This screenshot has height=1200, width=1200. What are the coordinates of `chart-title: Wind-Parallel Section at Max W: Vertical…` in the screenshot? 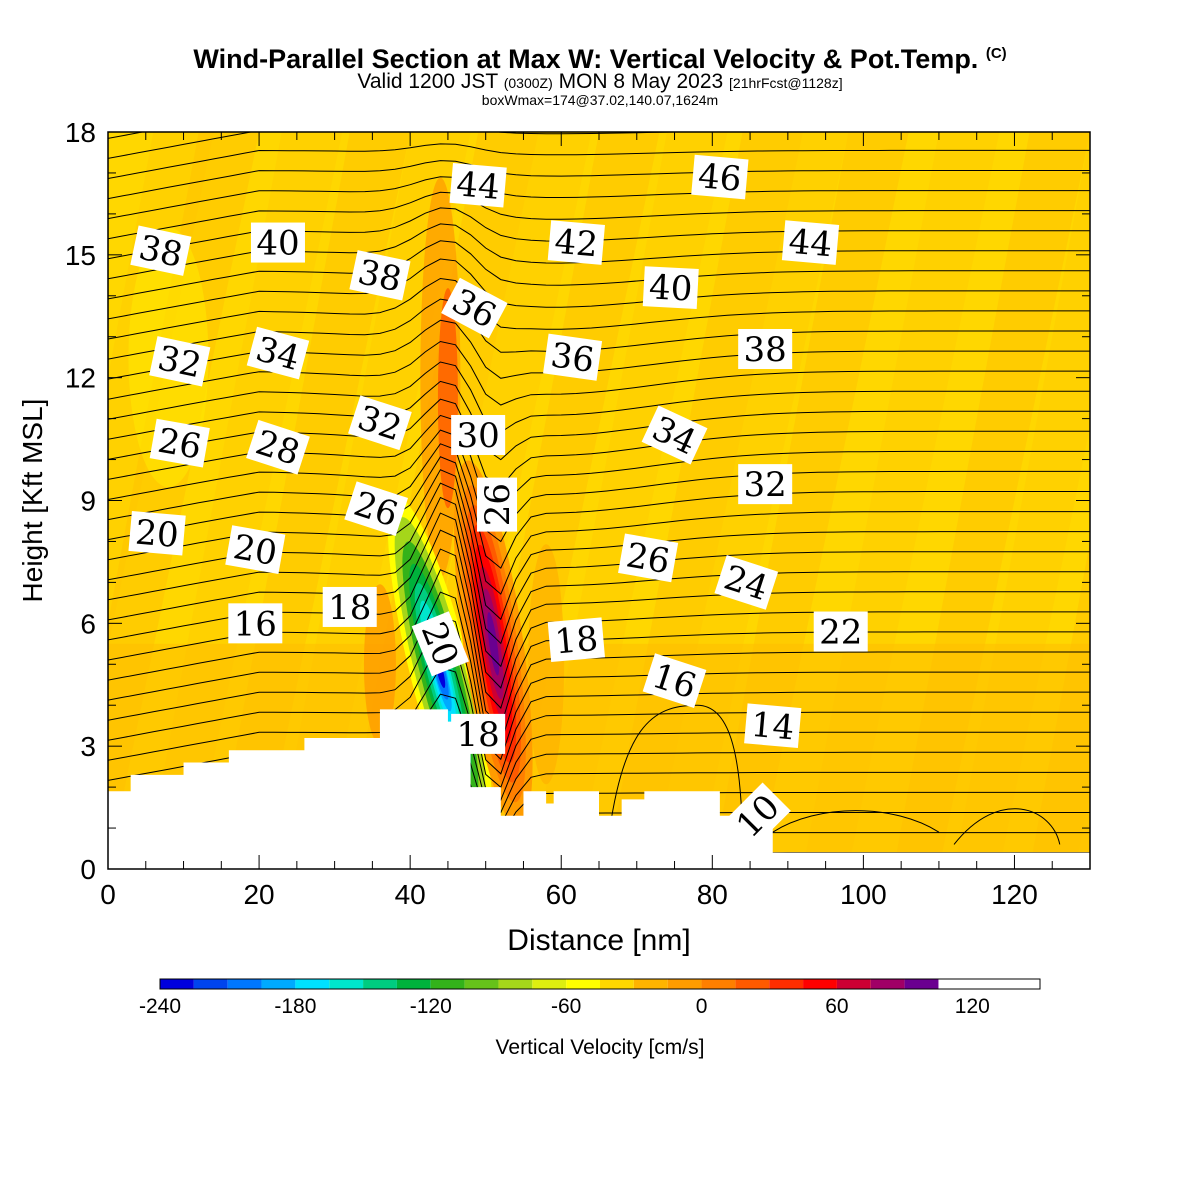 It's located at (600, 59).